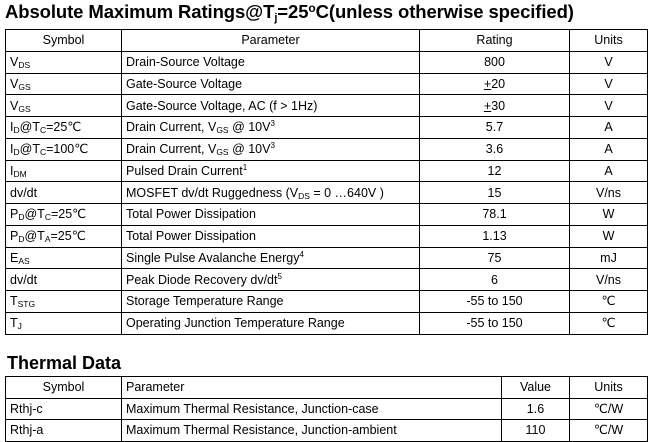  What do you see at coordinates (270, 105) in the screenshot?
I see `parameter-cell: Gate-Source Voltage, AC (f > 1Hz)` at bounding box center [270, 105].